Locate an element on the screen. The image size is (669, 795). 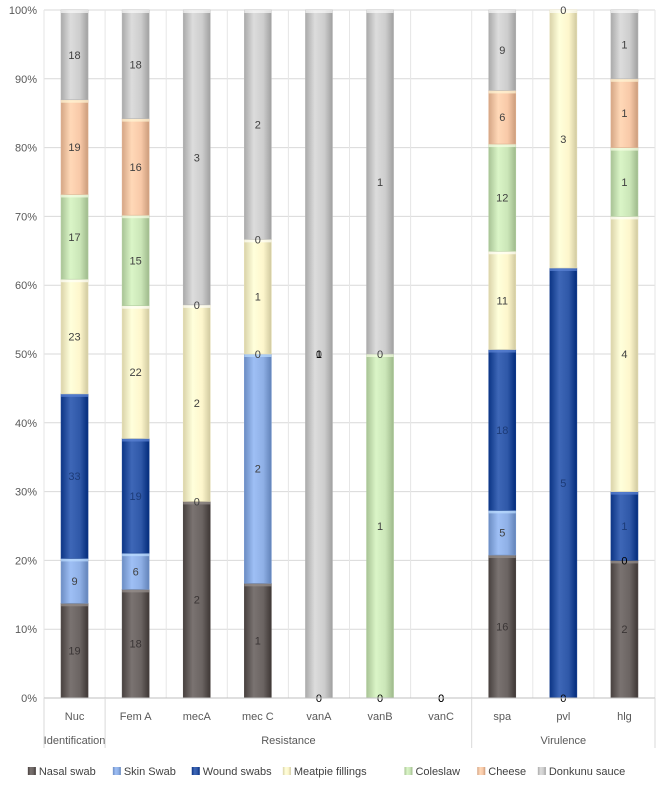
legend-label: Wound swabs is located at coordinates (237, 772).